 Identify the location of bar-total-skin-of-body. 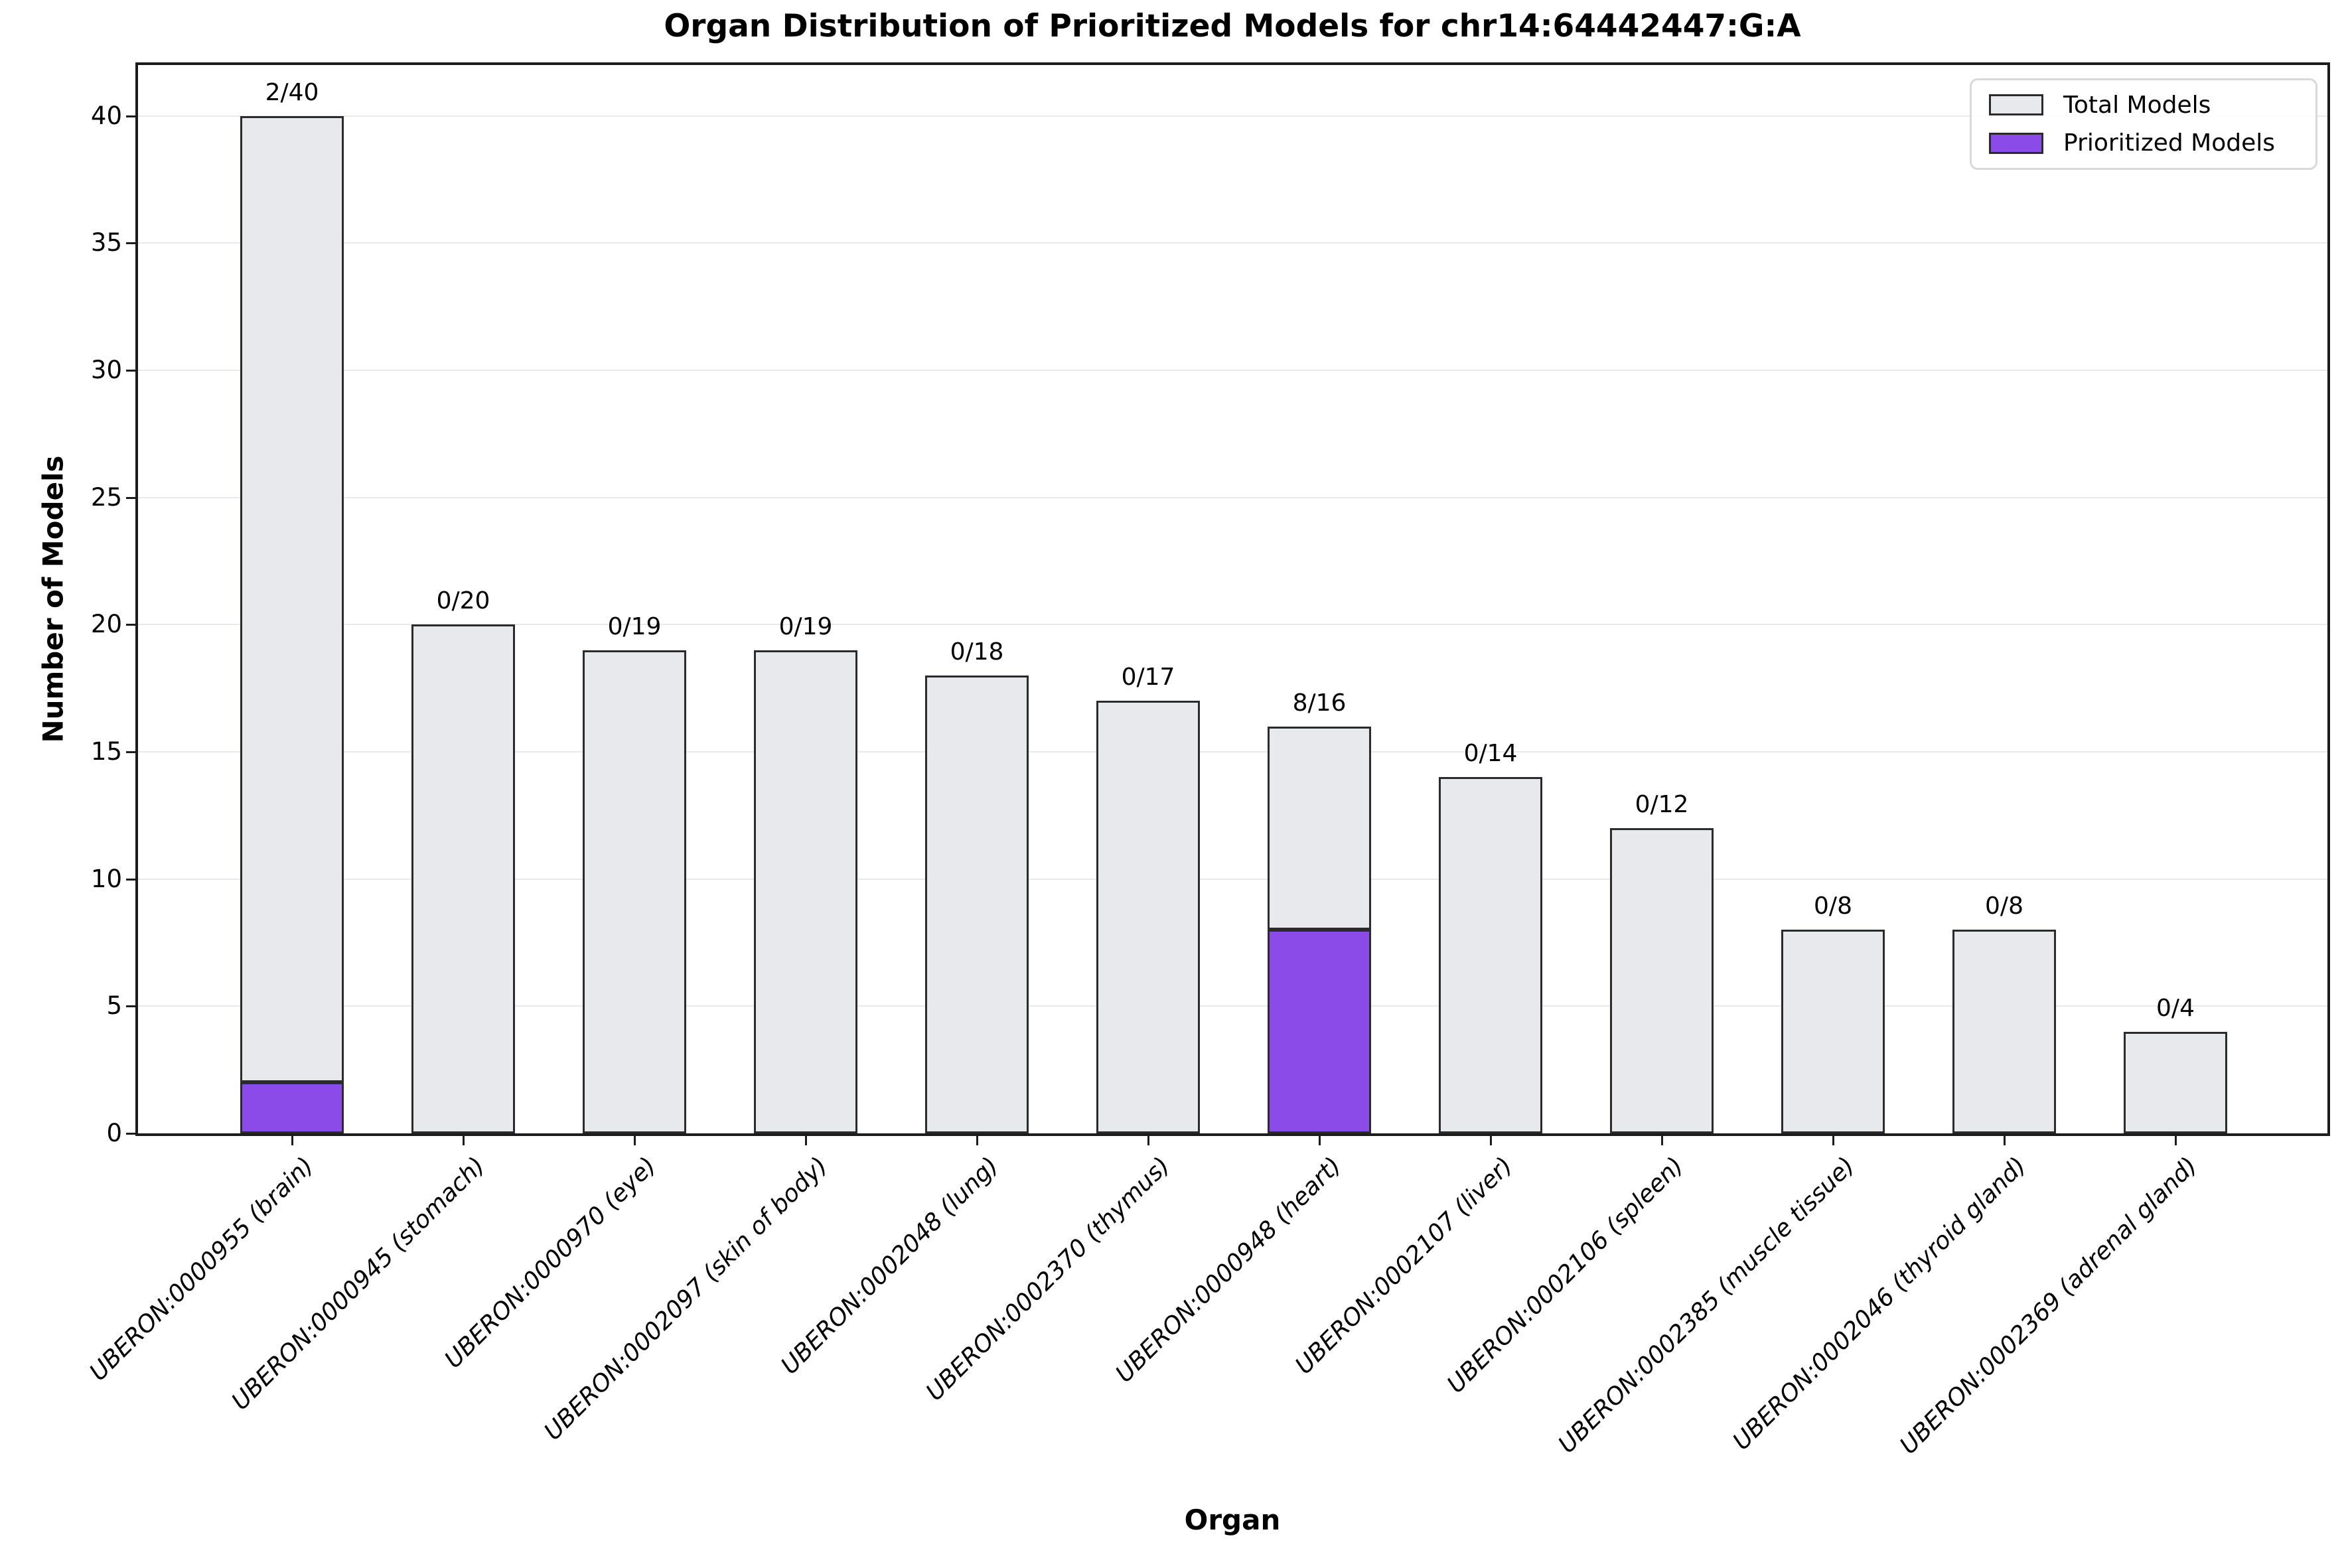
(805, 891).